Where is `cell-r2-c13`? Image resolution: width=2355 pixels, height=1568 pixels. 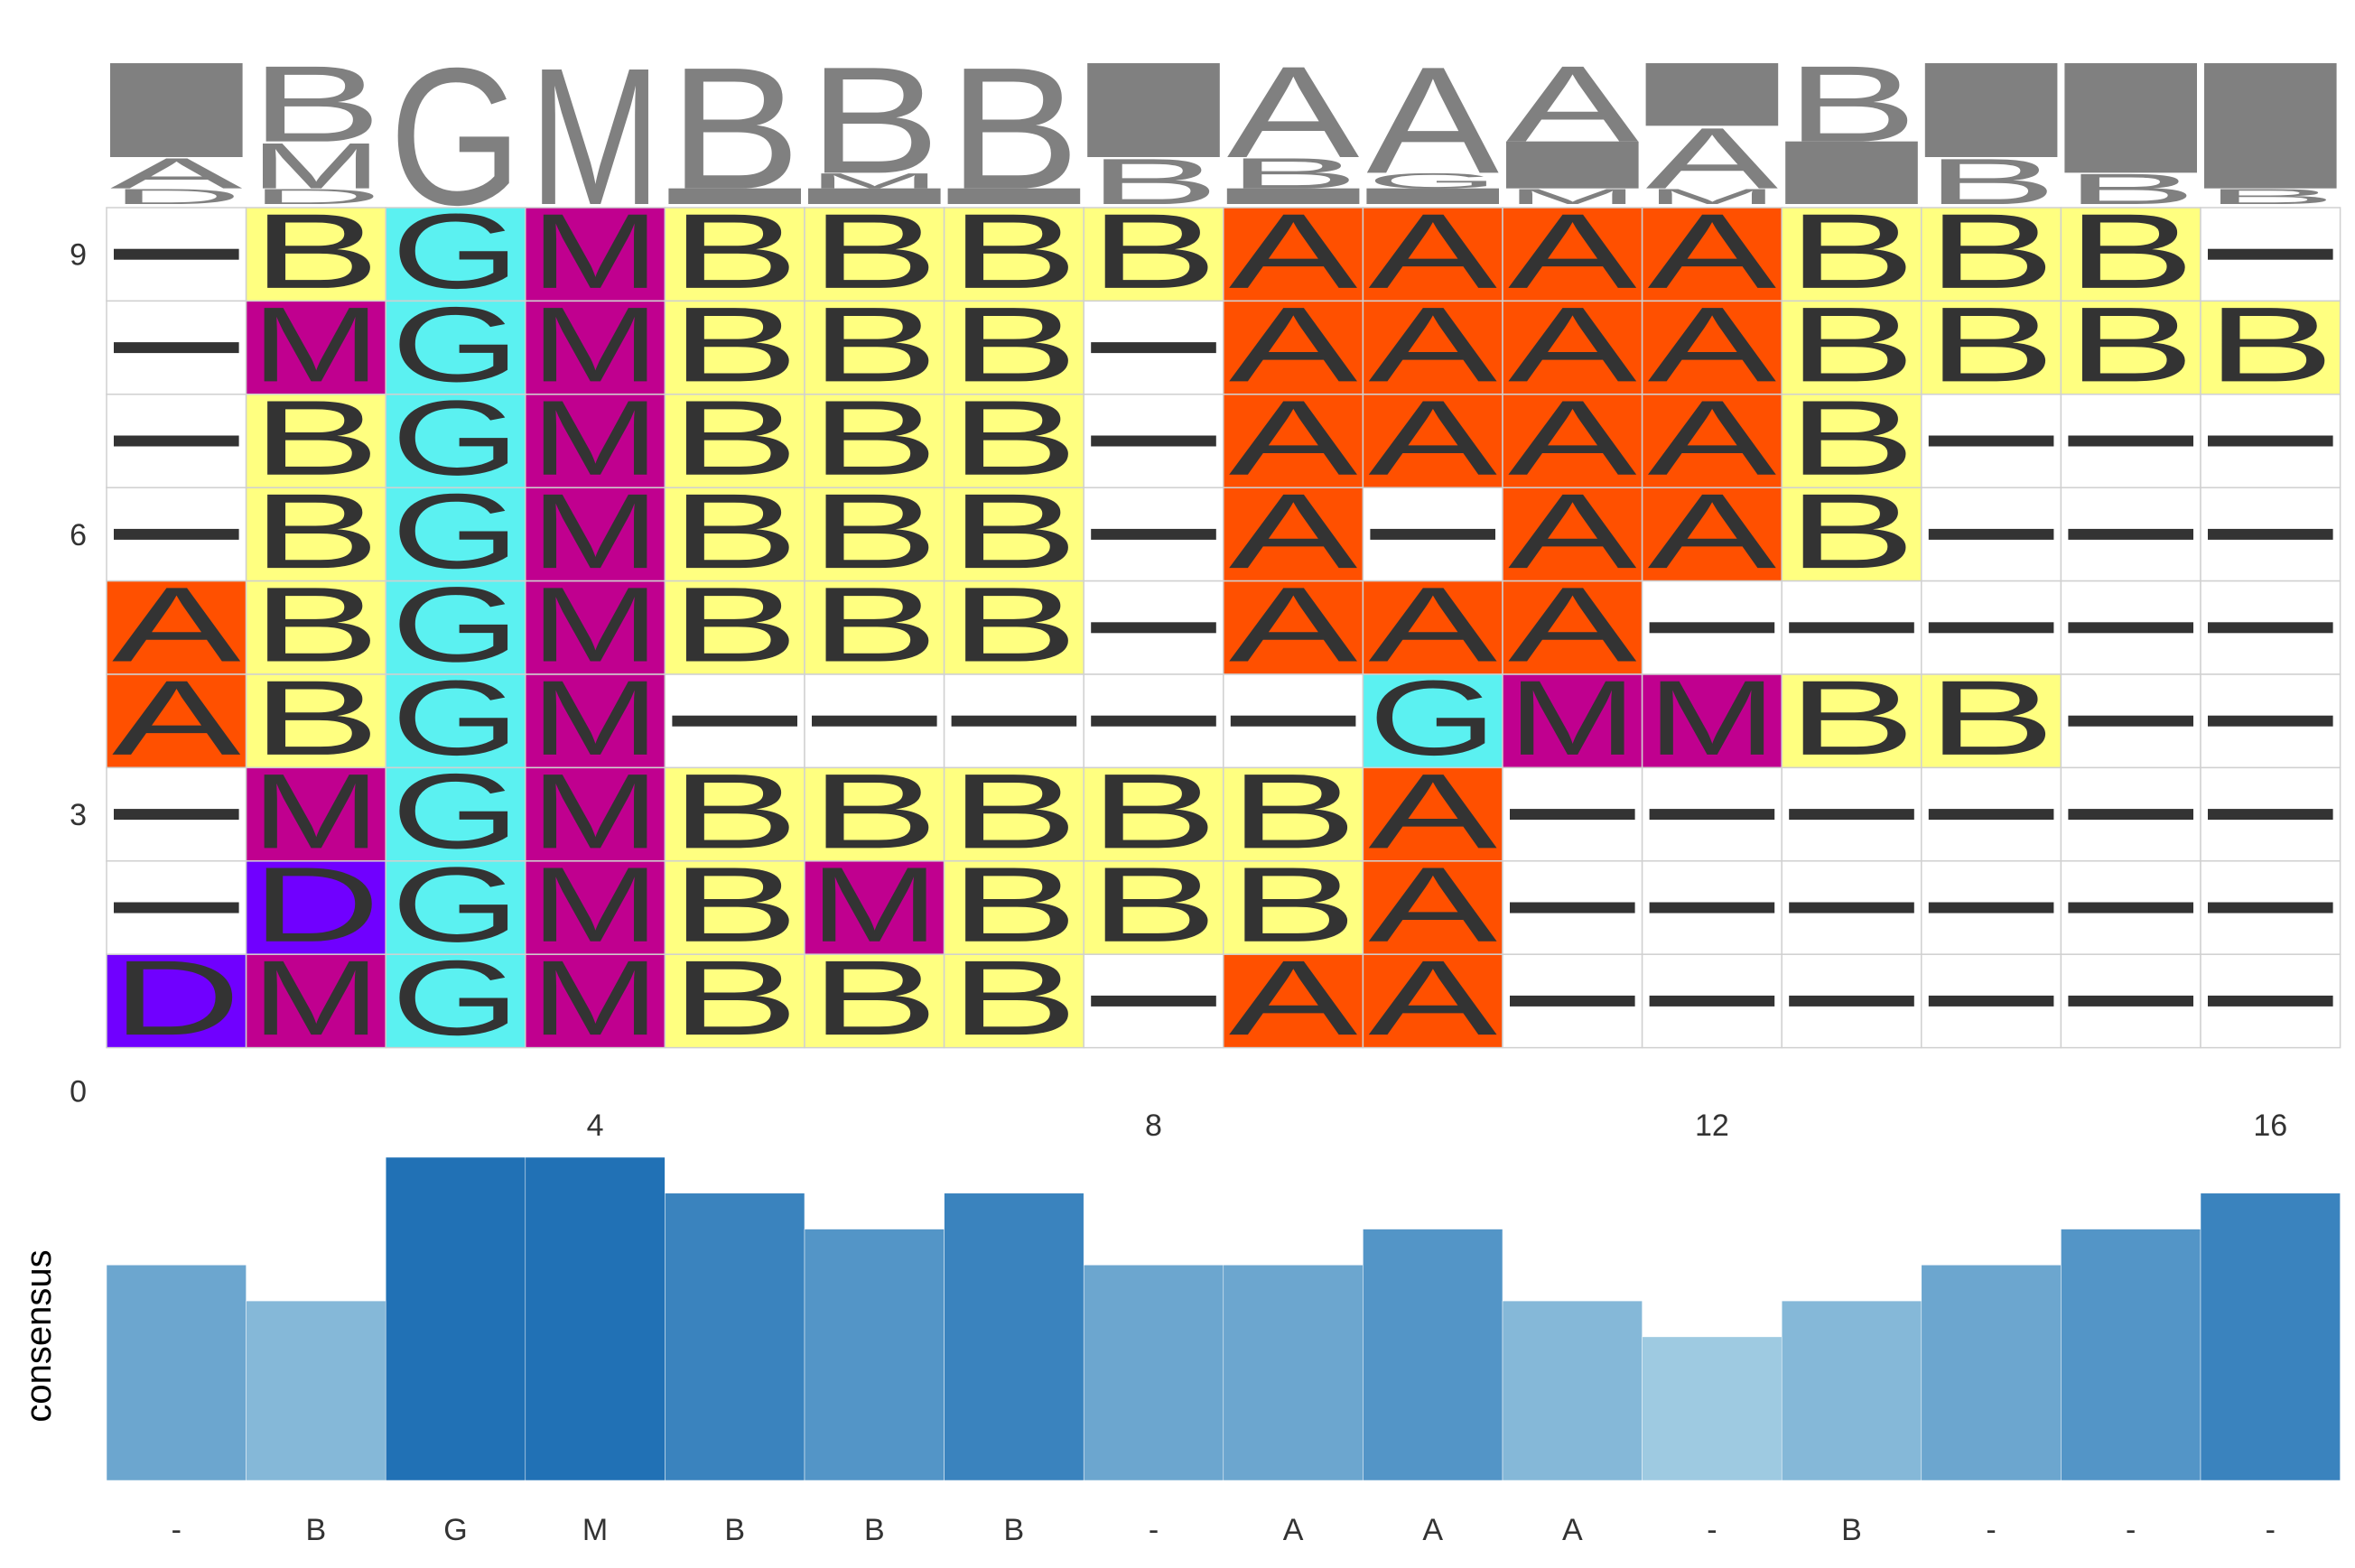 cell-r2-c13 is located at coordinates (1852, 441).